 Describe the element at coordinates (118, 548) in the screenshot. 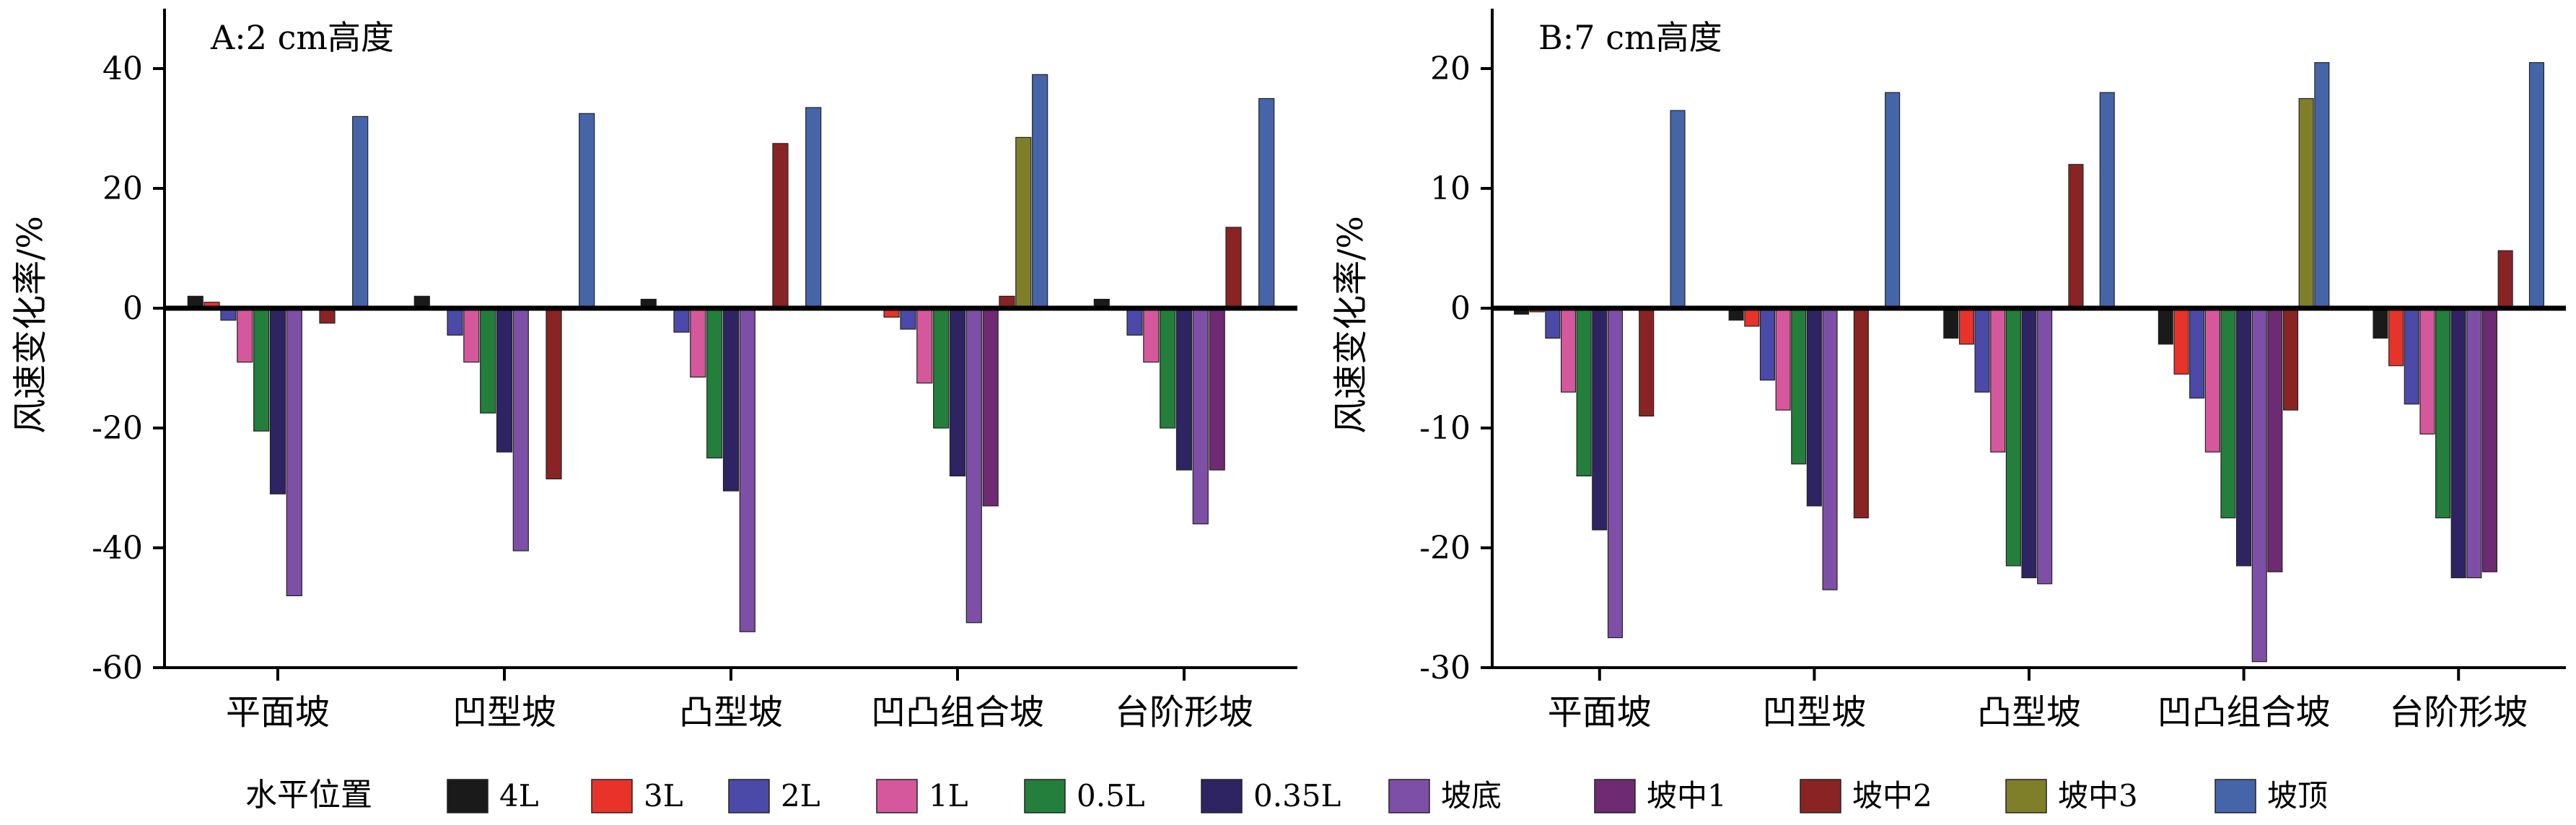

I see `panel-a-y-tick-label: -40` at that location.